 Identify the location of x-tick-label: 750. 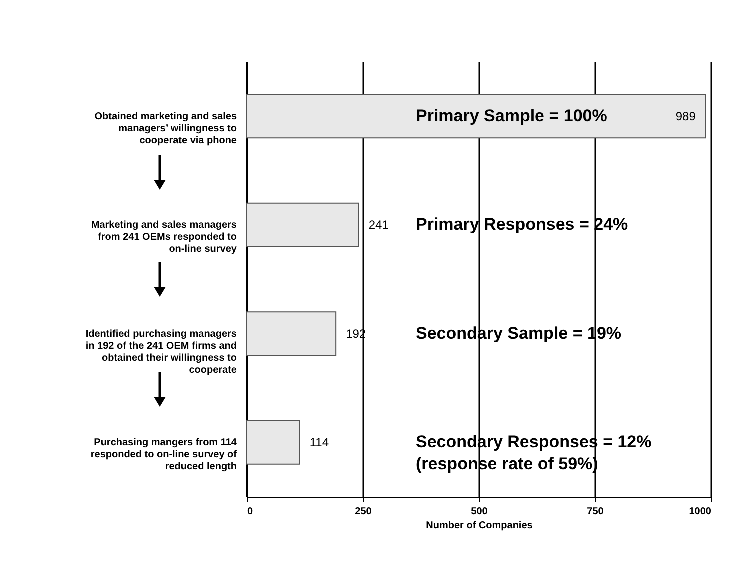
(595, 512).